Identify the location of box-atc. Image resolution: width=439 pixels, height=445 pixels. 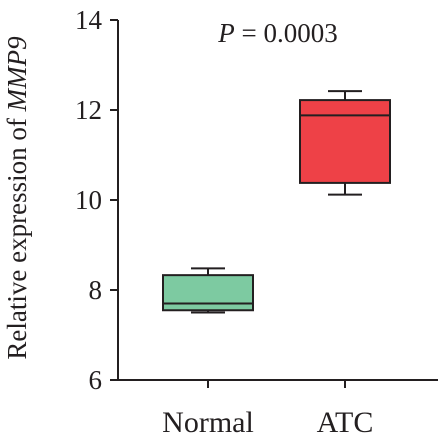
(345, 143).